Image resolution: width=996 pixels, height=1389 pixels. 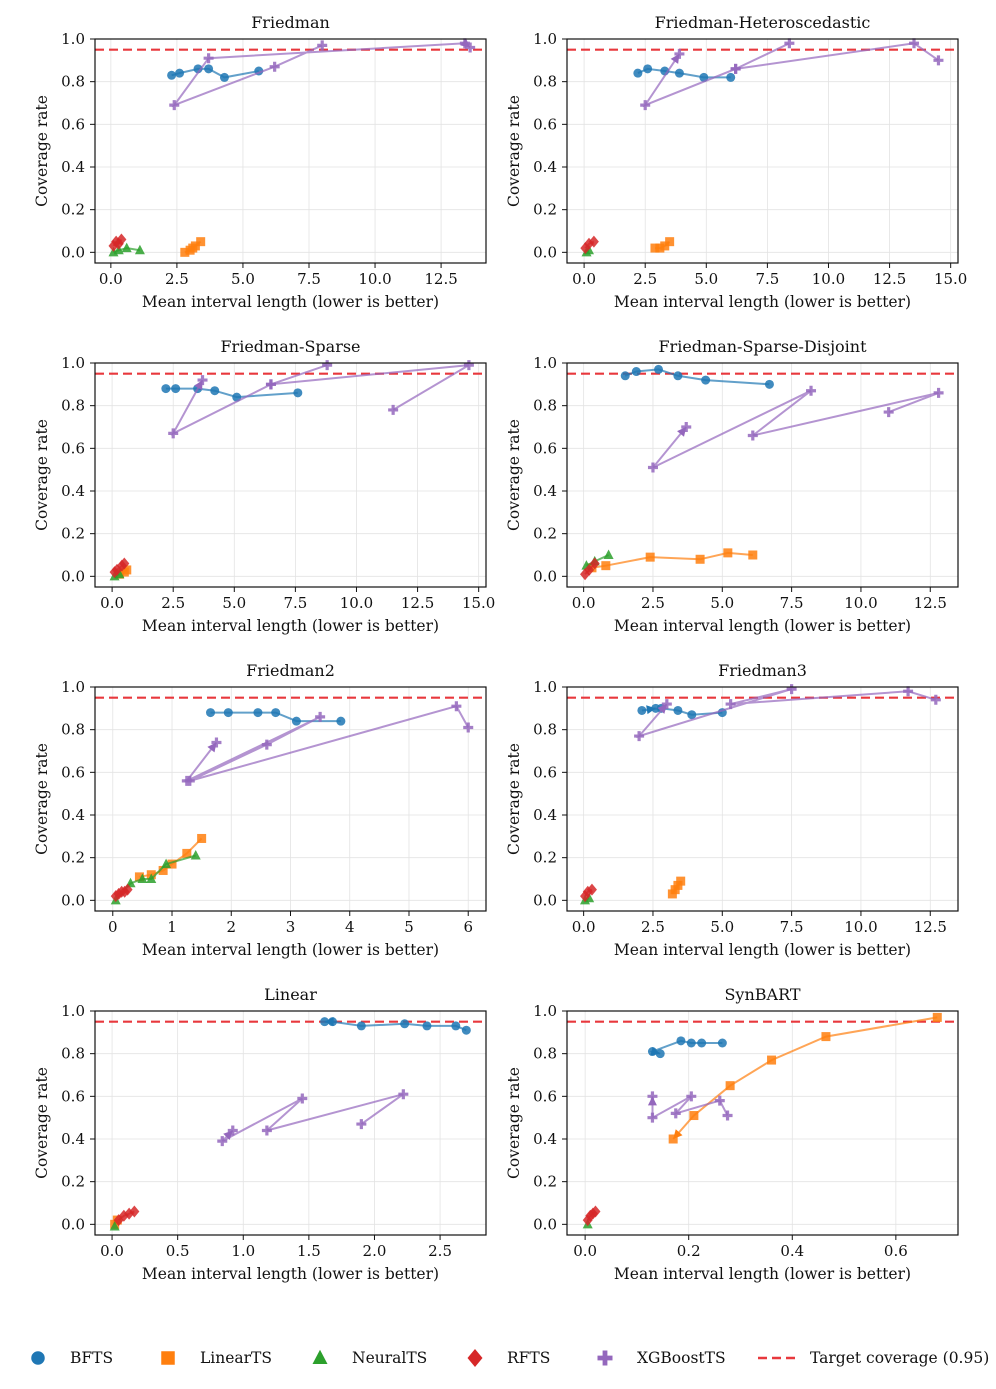 What do you see at coordinates (792, 1251) in the screenshot?
I see `x-tick-label: 0.4` at bounding box center [792, 1251].